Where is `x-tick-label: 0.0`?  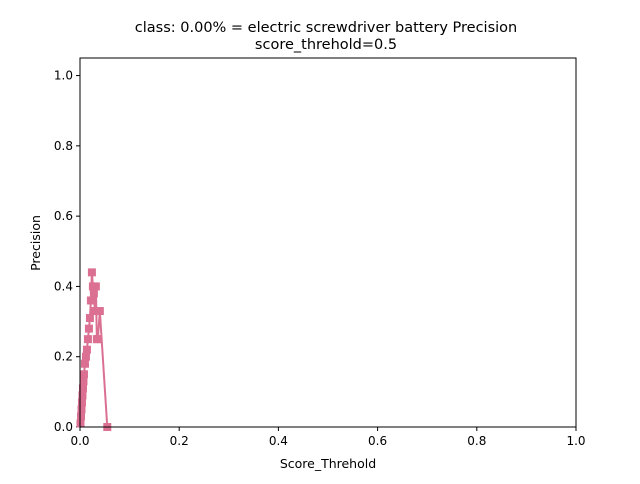
x-tick-label: 0.0 is located at coordinates (79, 441).